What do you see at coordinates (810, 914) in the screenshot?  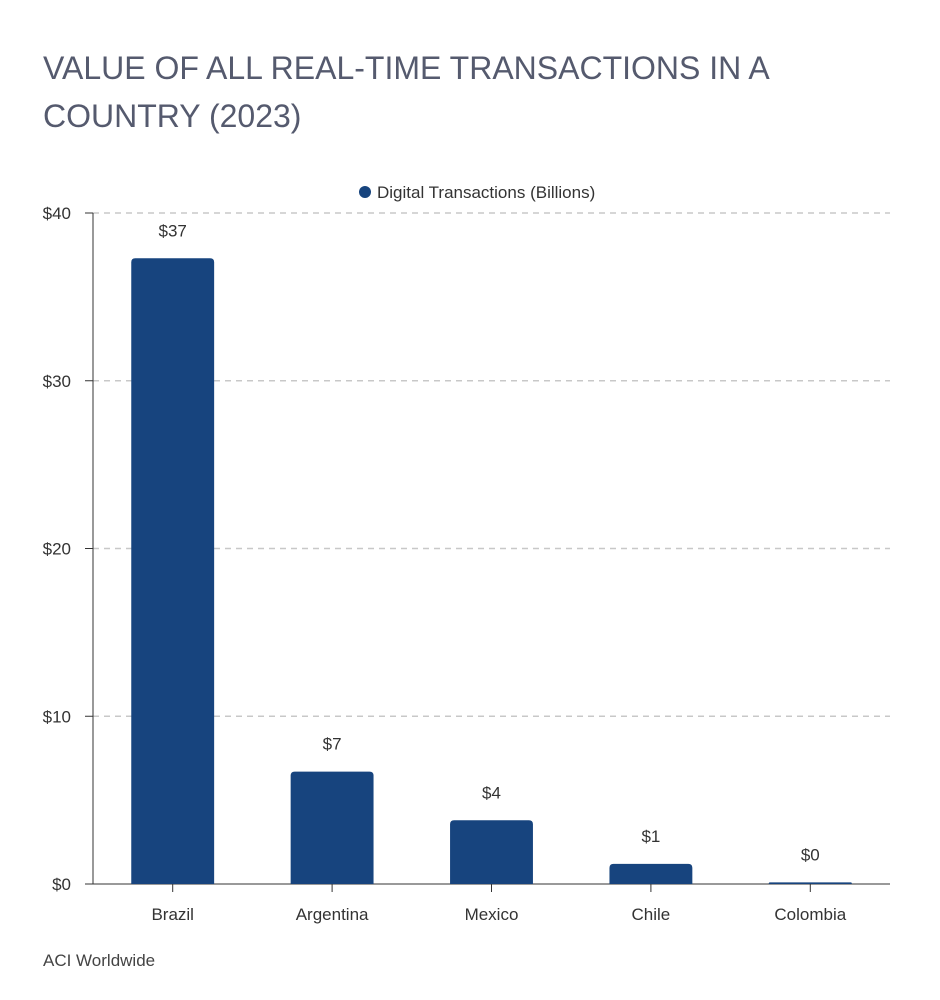 I see `category-label-colombia: Colombia` at bounding box center [810, 914].